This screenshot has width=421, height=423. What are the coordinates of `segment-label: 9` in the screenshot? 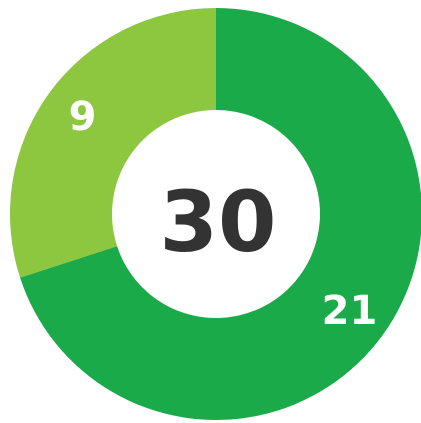 It's located at (83, 117).